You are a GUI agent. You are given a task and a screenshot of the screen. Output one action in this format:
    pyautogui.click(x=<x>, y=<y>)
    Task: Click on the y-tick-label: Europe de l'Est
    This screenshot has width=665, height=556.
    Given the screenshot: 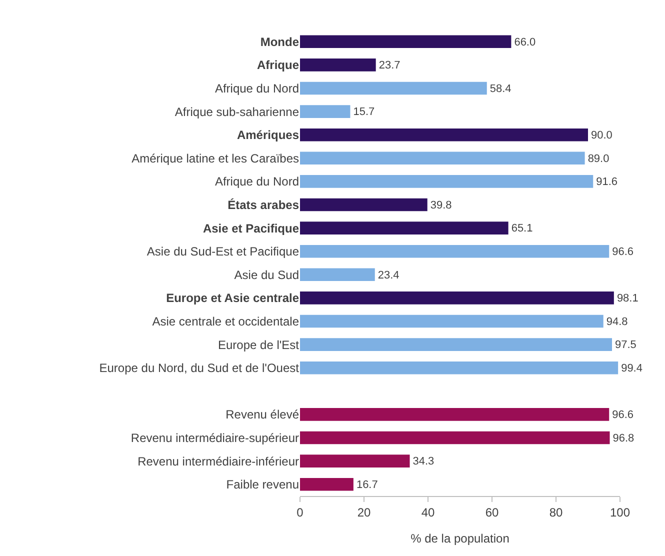 What is the action you would take?
    pyautogui.click(x=259, y=345)
    